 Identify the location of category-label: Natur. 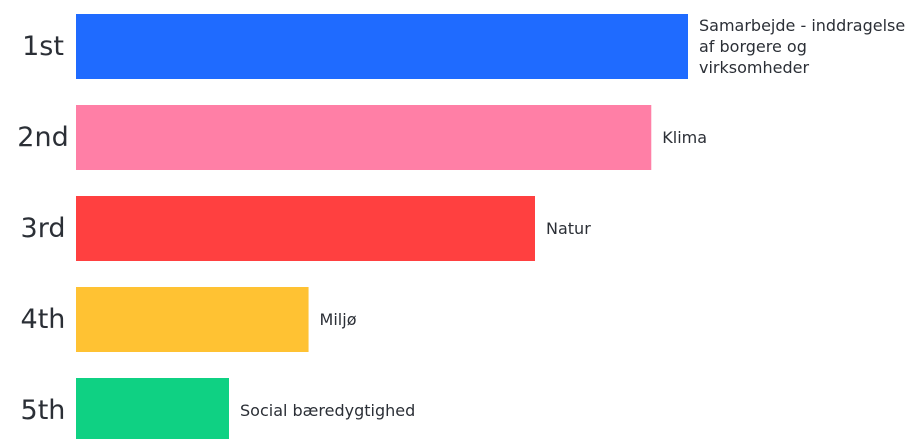
(568, 228).